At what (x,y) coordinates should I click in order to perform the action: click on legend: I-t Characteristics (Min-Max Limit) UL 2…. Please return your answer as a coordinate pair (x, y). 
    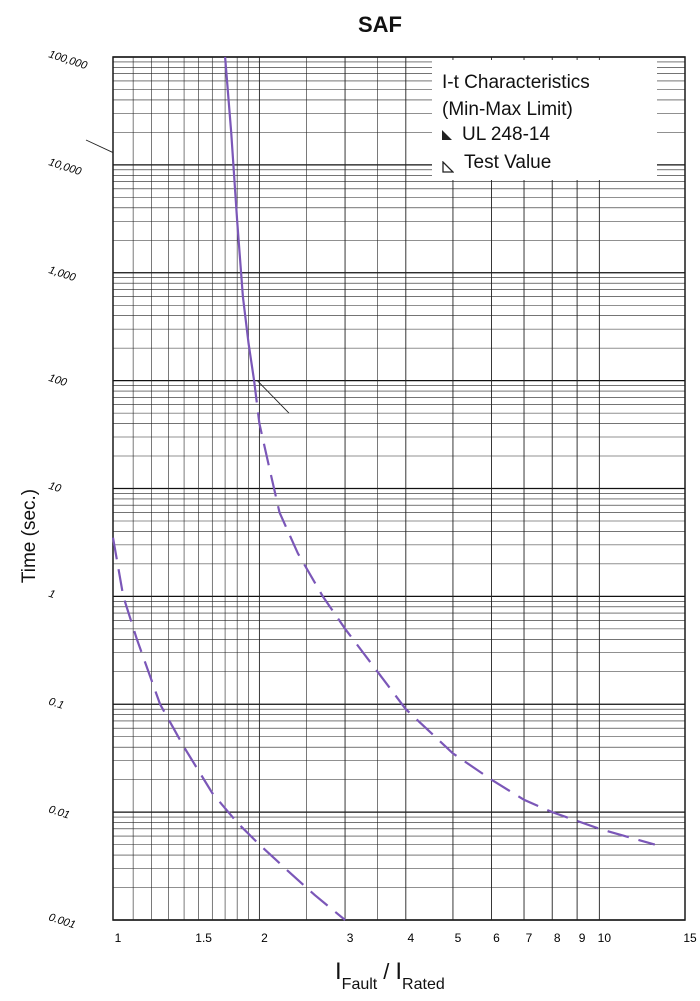
    Looking at the image, I should click on (544, 120).